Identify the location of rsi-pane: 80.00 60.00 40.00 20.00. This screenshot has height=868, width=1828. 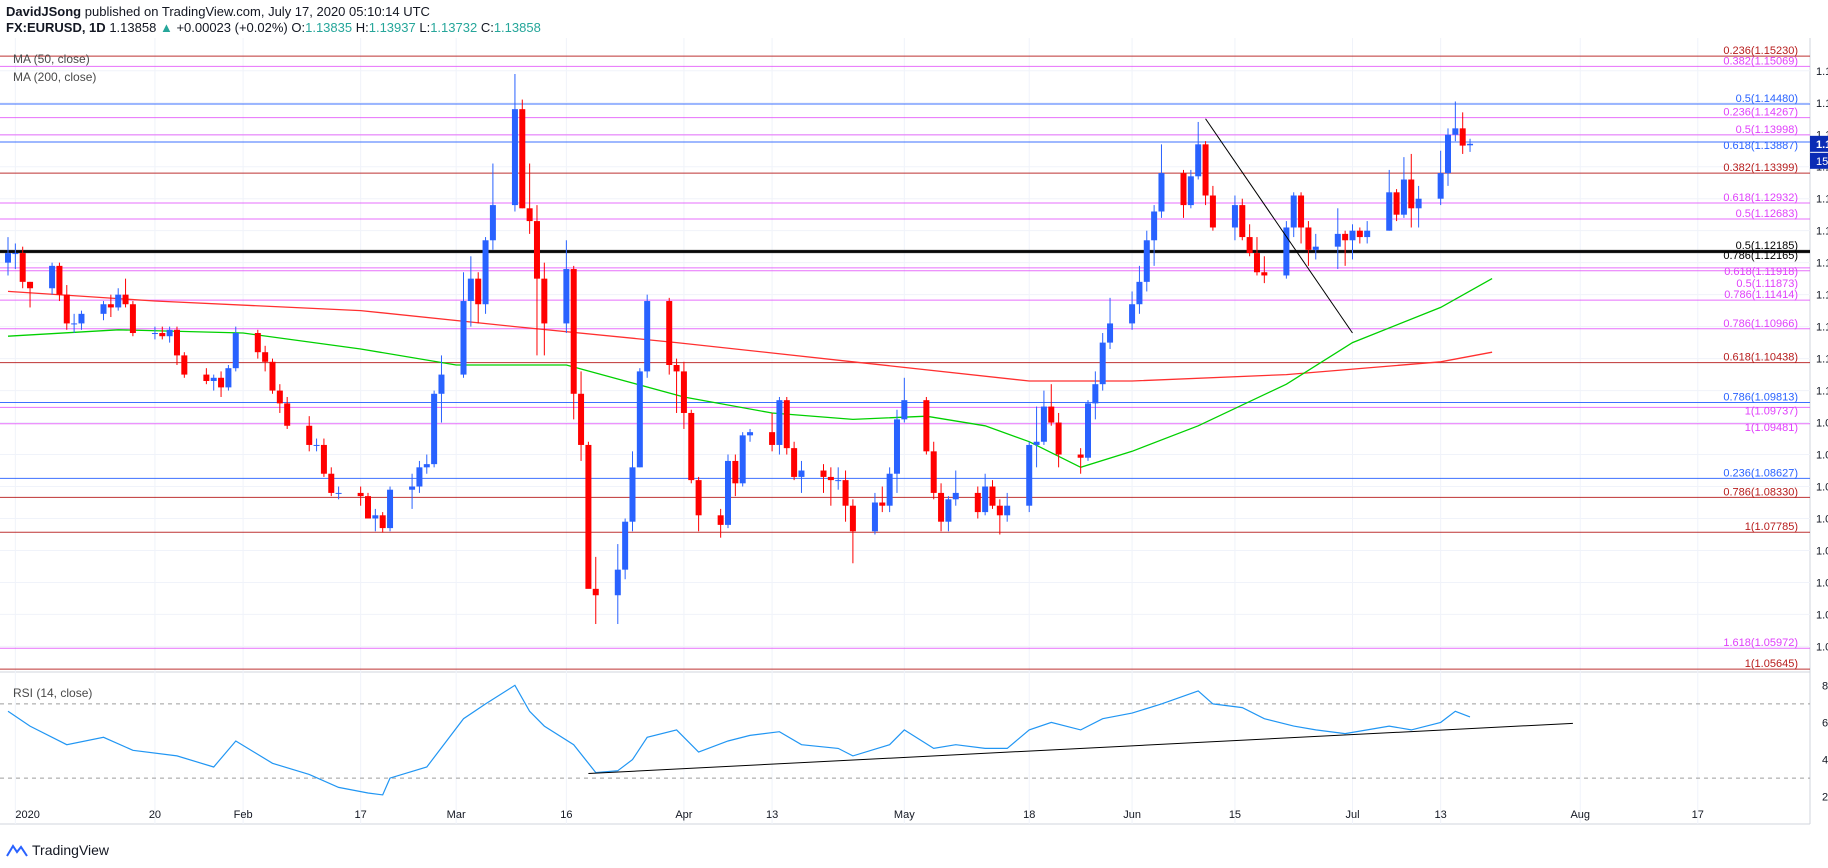
(914, 742).